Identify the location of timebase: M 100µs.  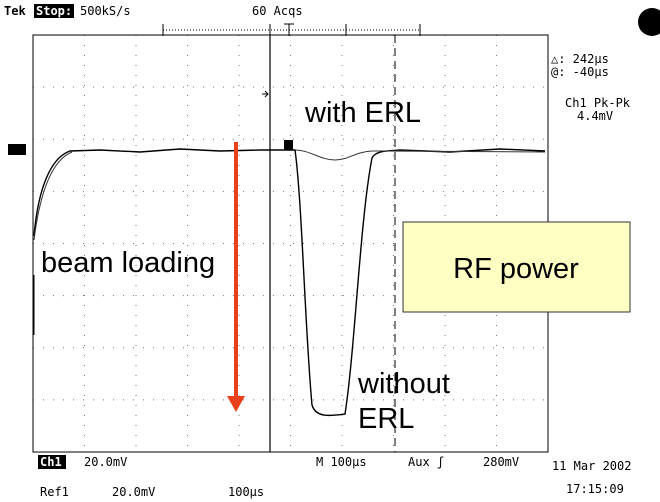
(341, 462).